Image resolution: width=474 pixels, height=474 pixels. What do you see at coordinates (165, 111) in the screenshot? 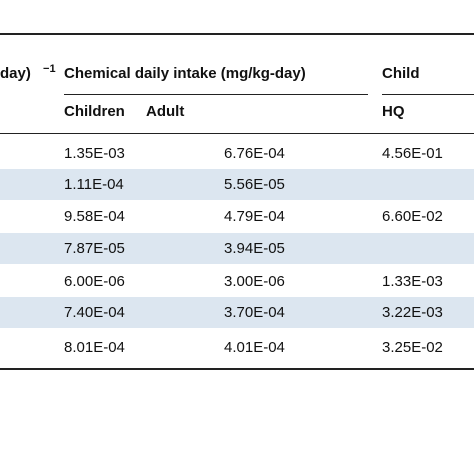
I see `header-adult: Adult` at bounding box center [165, 111].